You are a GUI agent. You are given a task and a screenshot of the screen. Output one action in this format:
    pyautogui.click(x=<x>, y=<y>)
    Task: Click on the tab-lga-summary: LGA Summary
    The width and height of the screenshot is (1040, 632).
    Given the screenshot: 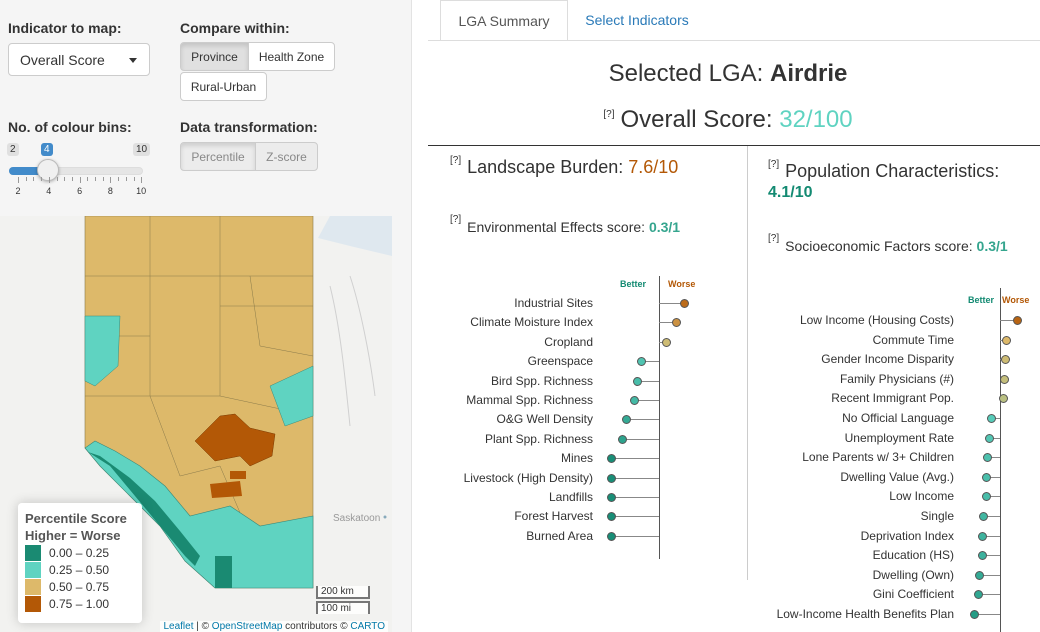 What is the action you would take?
    pyautogui.click(x=504, y=20)
    